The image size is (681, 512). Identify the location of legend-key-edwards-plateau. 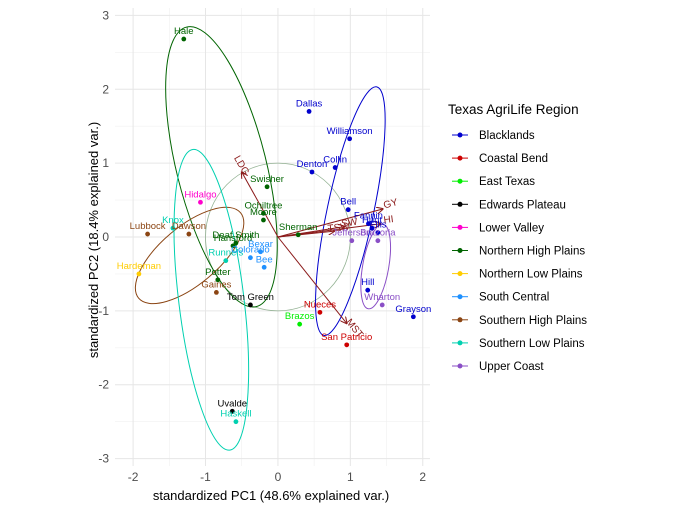
(460, 204).